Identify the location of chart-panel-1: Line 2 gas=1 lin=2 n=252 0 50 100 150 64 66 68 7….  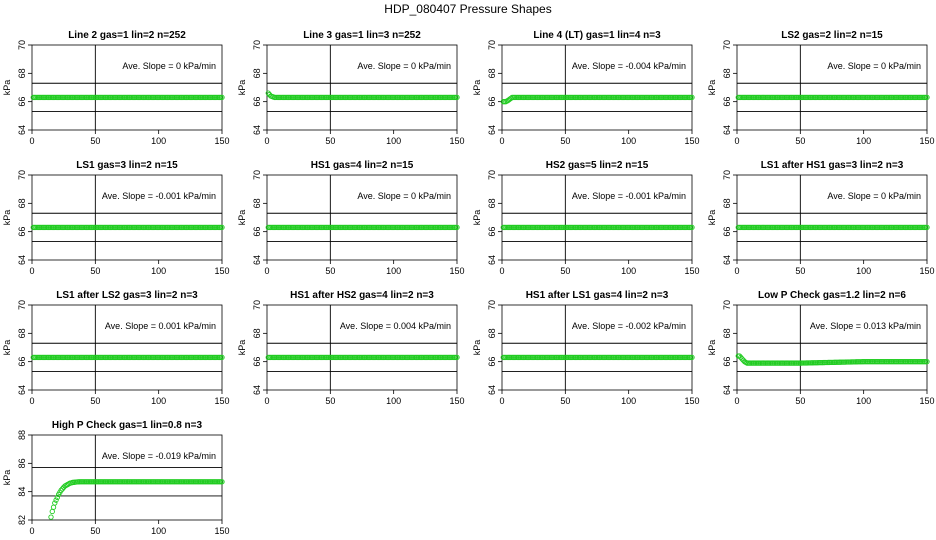
(116, 88).